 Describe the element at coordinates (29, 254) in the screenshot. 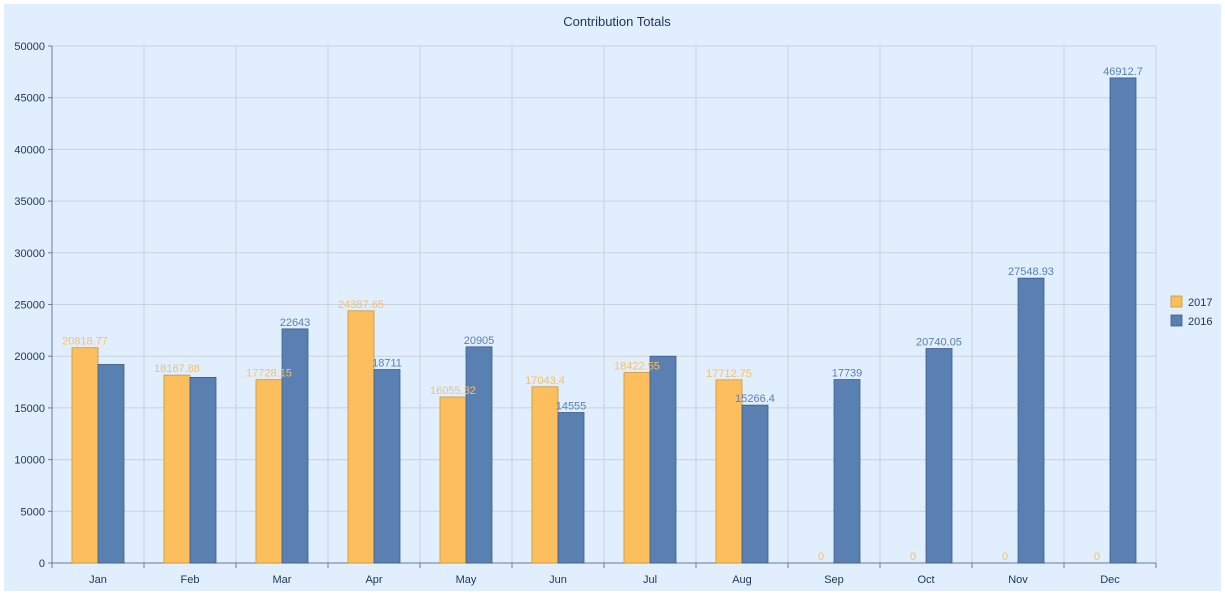

I see `y-tick-label: 30000` at that location.